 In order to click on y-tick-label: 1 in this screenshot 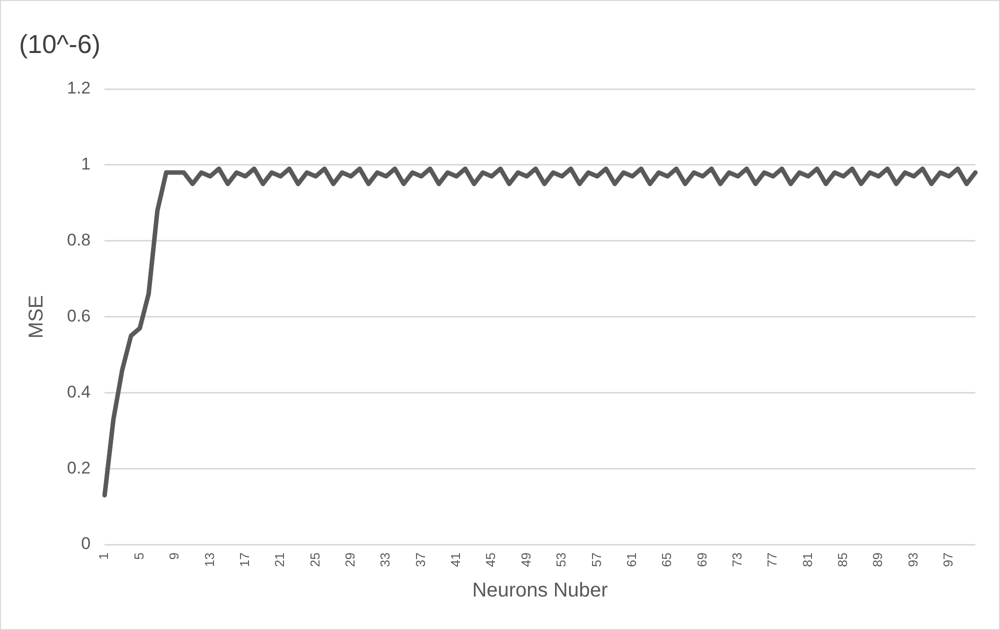, I will do `click(86, 164)`.